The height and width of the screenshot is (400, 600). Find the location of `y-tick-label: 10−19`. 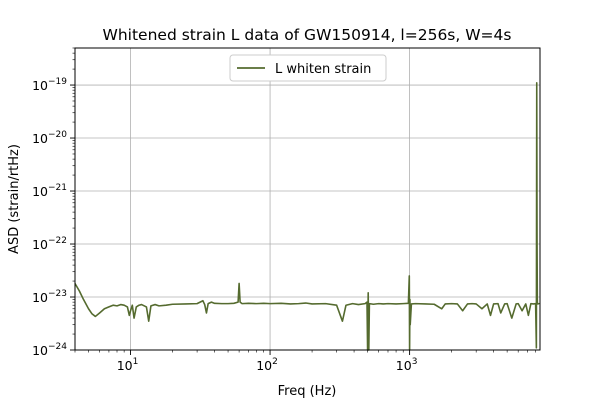

y-tick-label: 10−19 is located at coordinates (49, 85).